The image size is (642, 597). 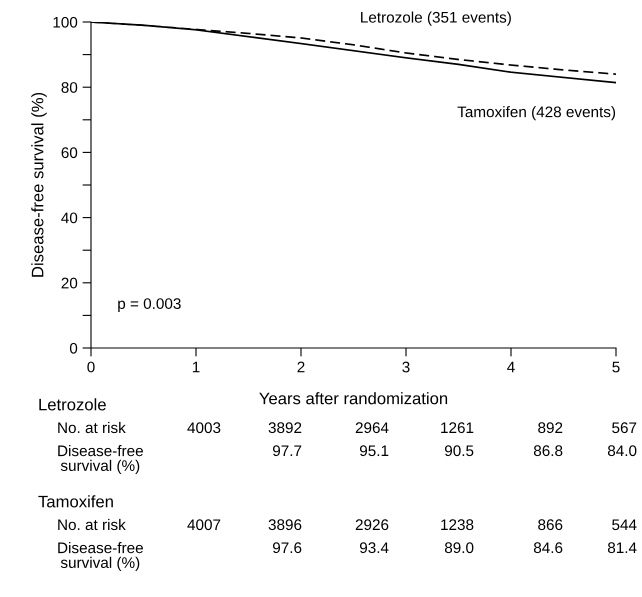 What do you see at coordinates (372, 428) in the screenshot?
I see `text: 2964` at bounding box center [372, 428].